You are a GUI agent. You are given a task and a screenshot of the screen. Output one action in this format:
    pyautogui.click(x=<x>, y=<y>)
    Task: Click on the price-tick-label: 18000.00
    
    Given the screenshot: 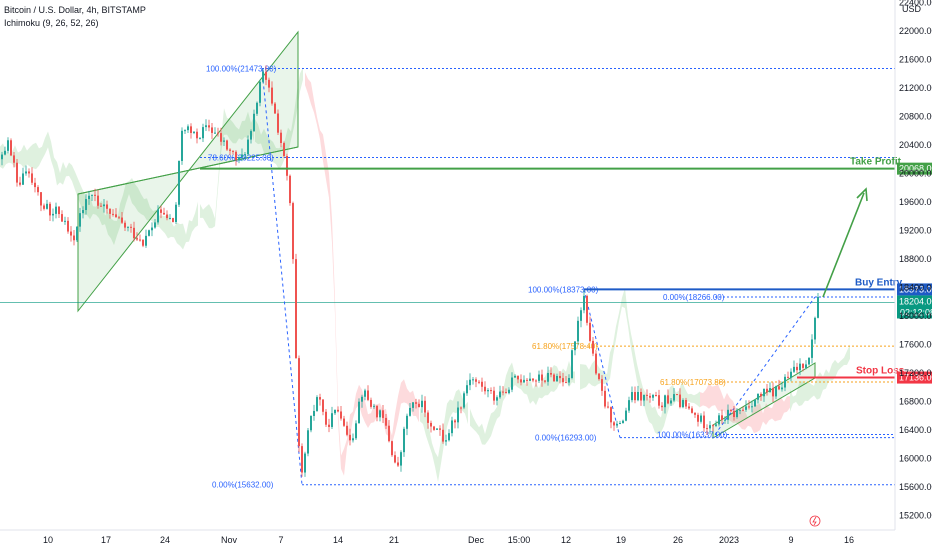 What is the action you would take?
    pyautogui.click(x=915, y=316)
    